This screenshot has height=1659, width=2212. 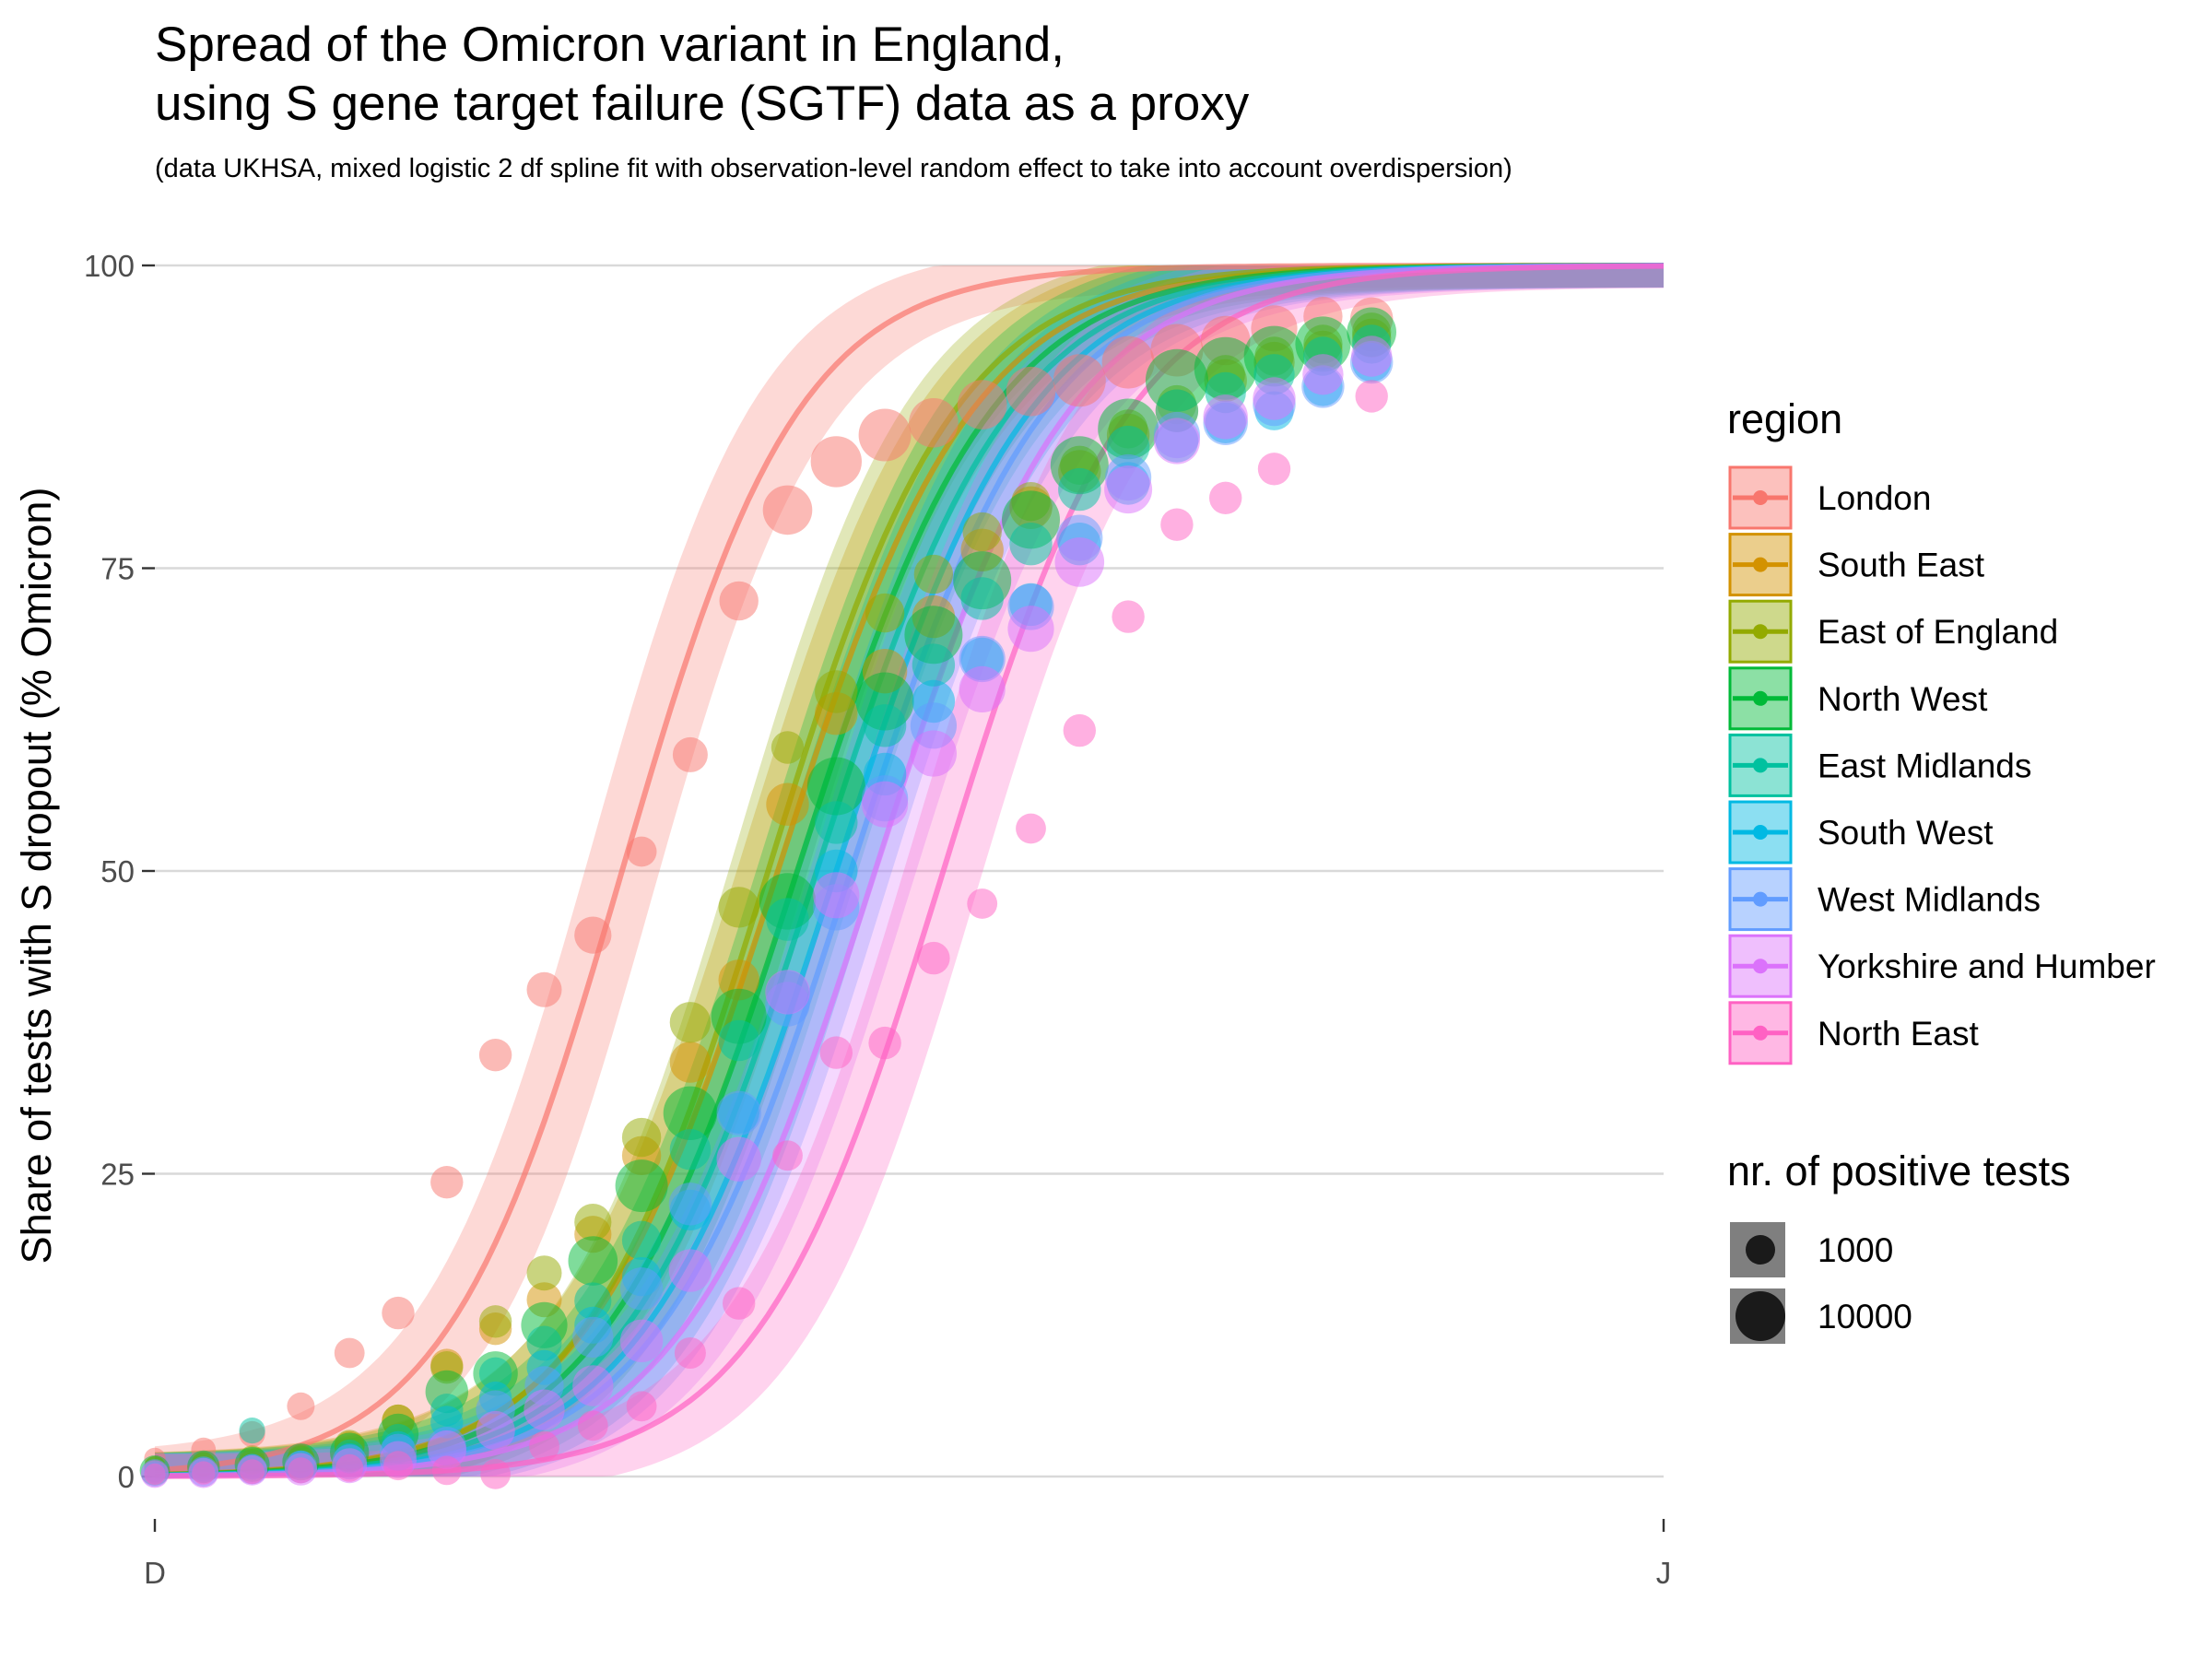 I want to click on legend-item-south-west: South West, so click(x=1861, y=832).